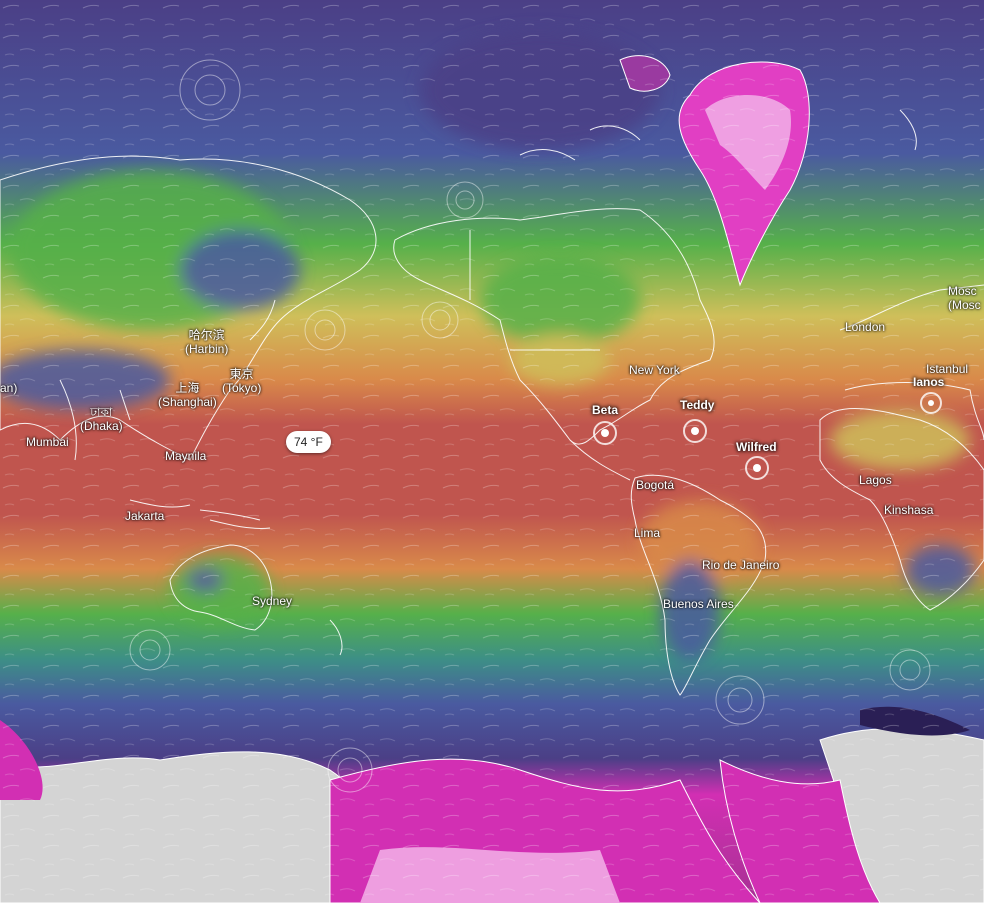 The height and width of the screenshot is (903, 984). I want to click on city-alt-name: (Tokyo), so click(242, 388).